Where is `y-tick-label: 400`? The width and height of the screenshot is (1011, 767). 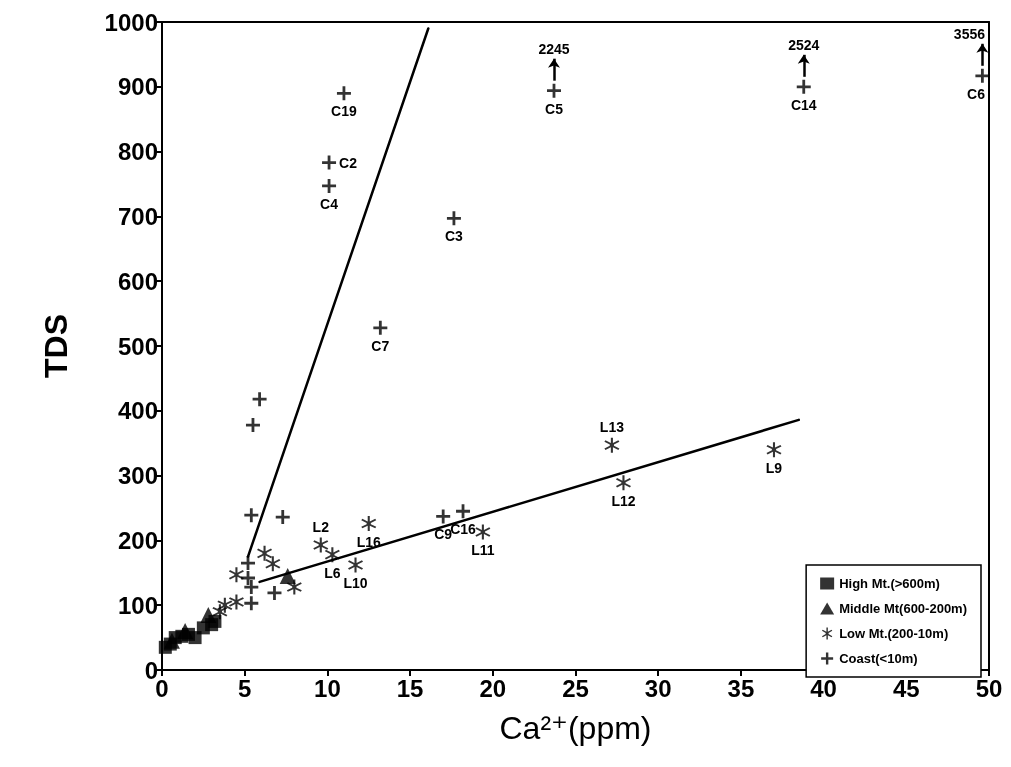 y-tick-label: 400 is located at coordinates (137, 411).